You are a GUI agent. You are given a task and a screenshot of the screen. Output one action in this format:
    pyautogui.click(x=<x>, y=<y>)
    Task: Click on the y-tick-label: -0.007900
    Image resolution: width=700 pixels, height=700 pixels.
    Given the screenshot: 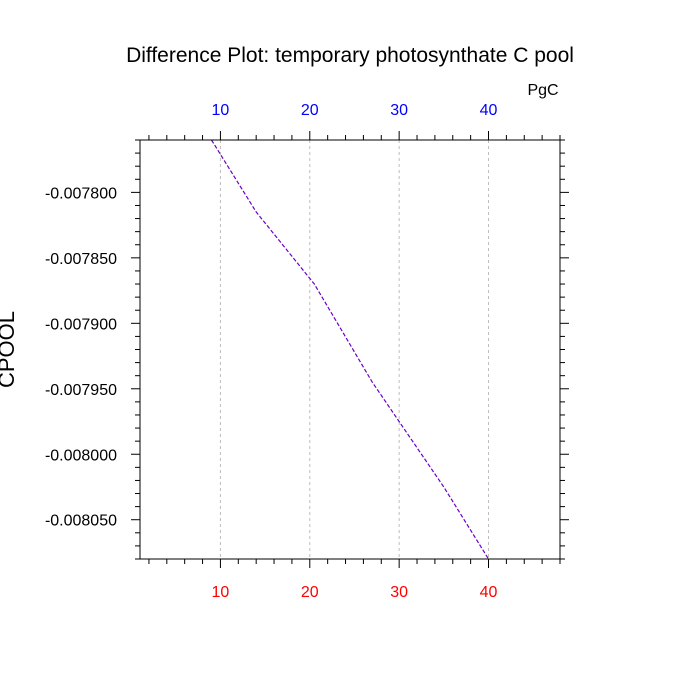 What is the action you would take?
    pyautogui.click(x=81, y=324)
    